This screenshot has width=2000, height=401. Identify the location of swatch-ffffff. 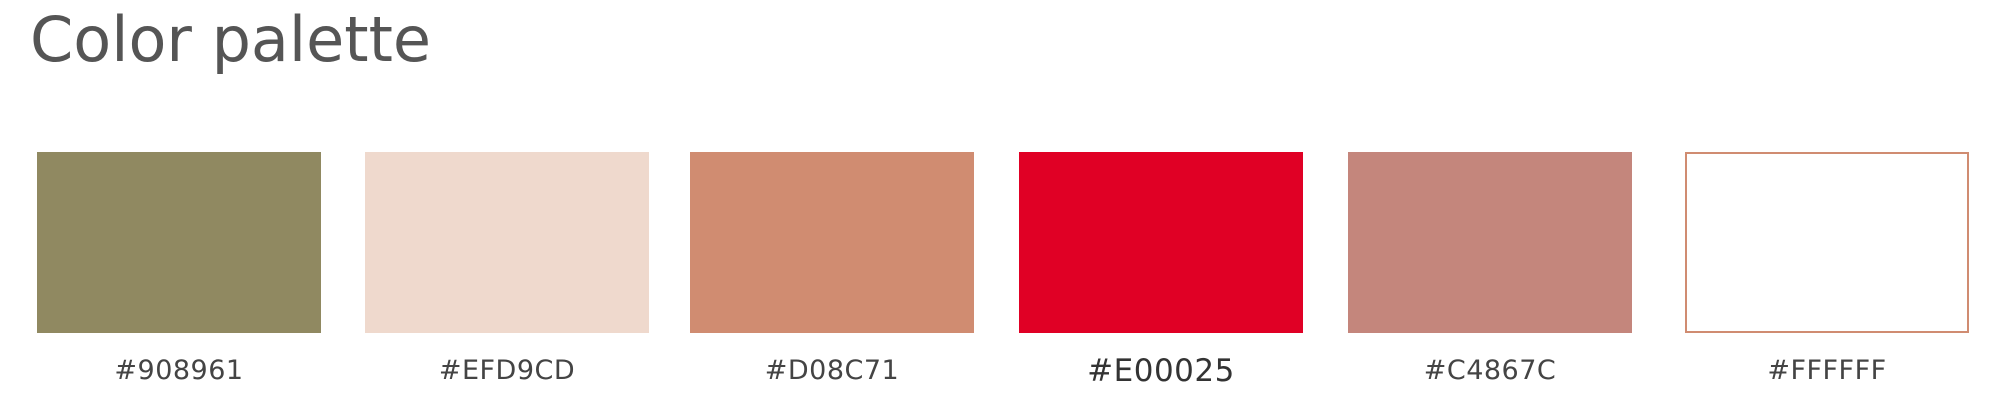
(1827, 242).